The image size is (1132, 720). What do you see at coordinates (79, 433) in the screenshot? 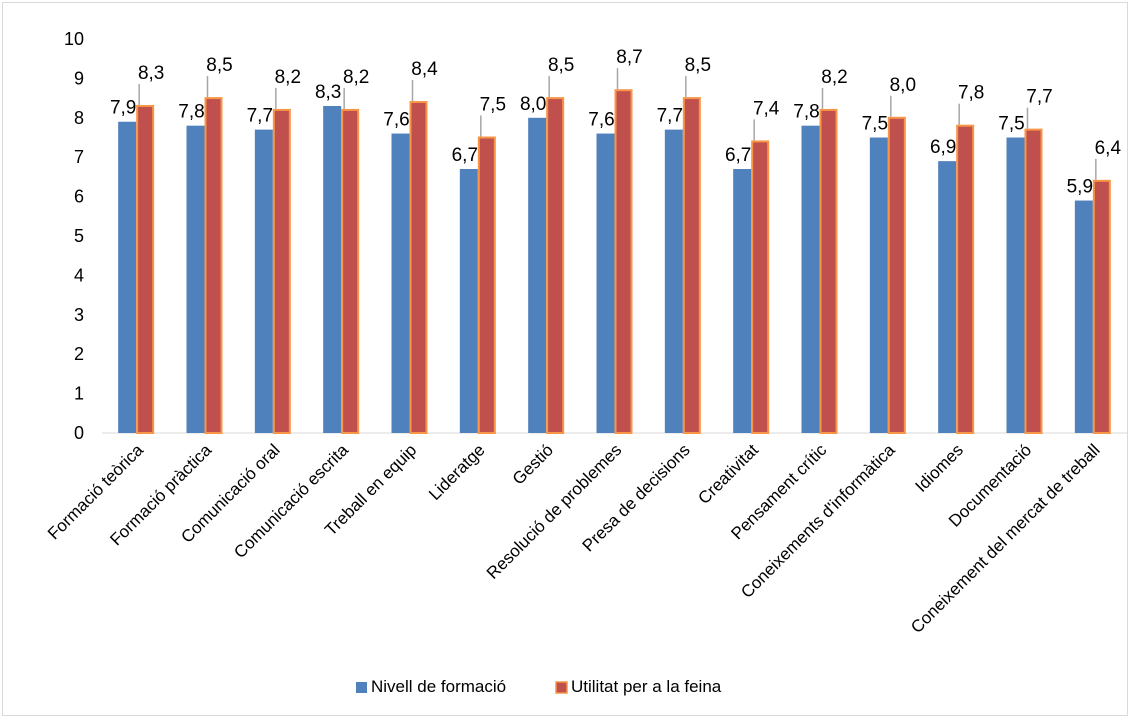
I see `y-tick-label: 0` at bounding box center [79, 433].